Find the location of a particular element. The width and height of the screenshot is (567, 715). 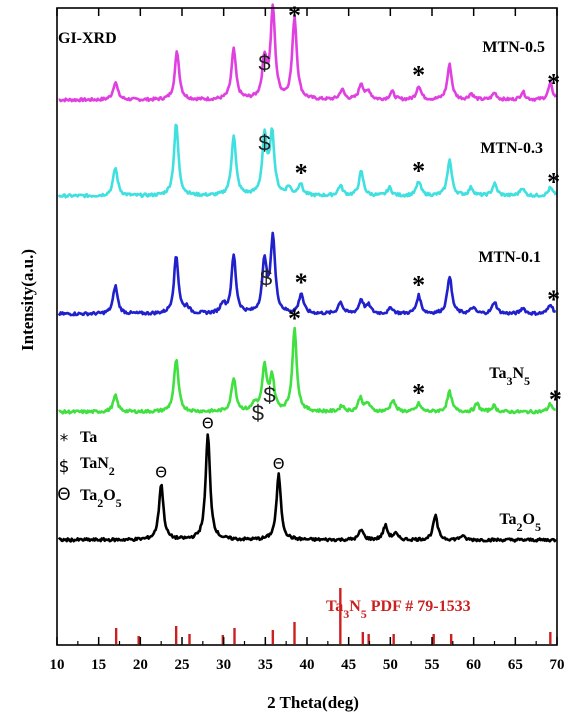

legend-entry-part: TaN is located at coordinates (94, 463).